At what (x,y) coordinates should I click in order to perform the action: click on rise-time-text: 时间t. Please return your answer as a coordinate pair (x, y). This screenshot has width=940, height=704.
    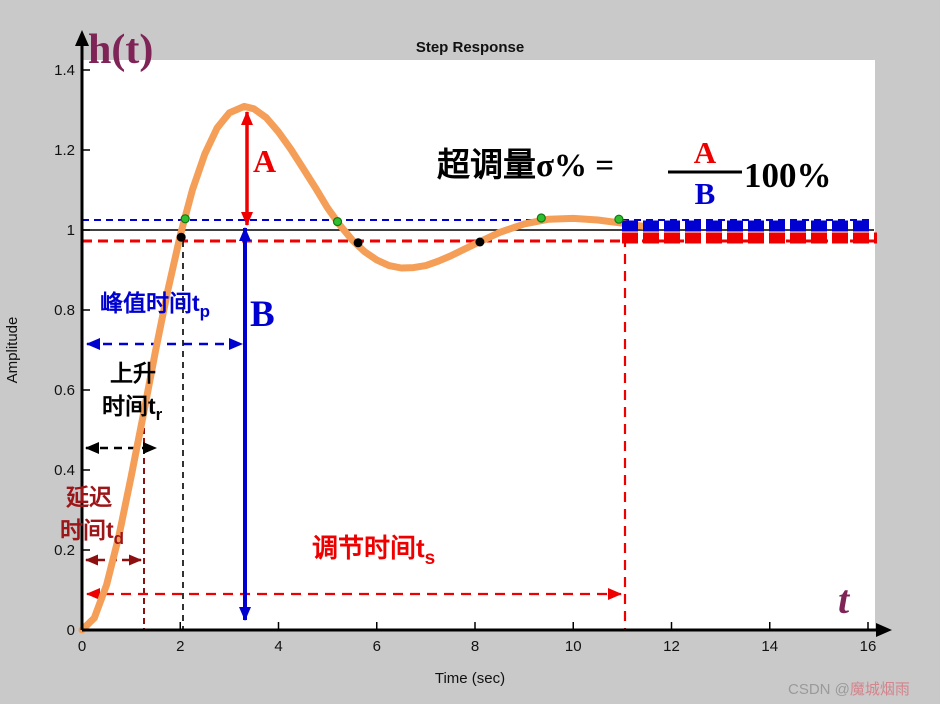
    Looking at the image, I should click on (129, 406).